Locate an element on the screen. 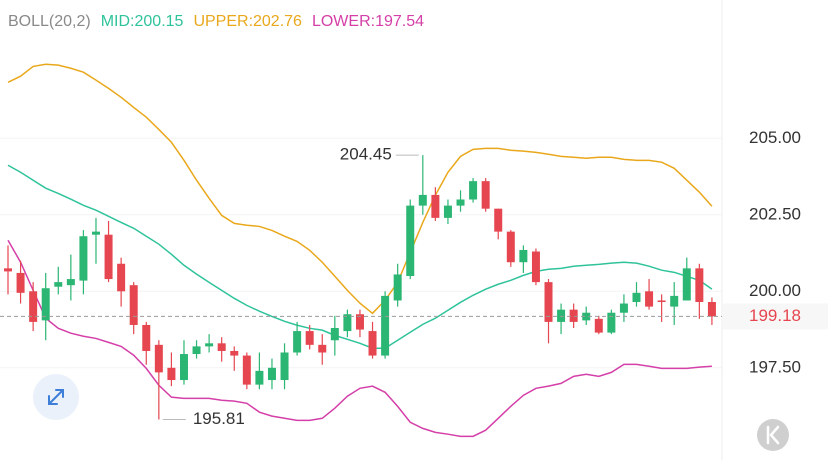 The height and width of the screenshot is (460, 828). y-tick-label: 197.50 is located at coordinates (775, 366).